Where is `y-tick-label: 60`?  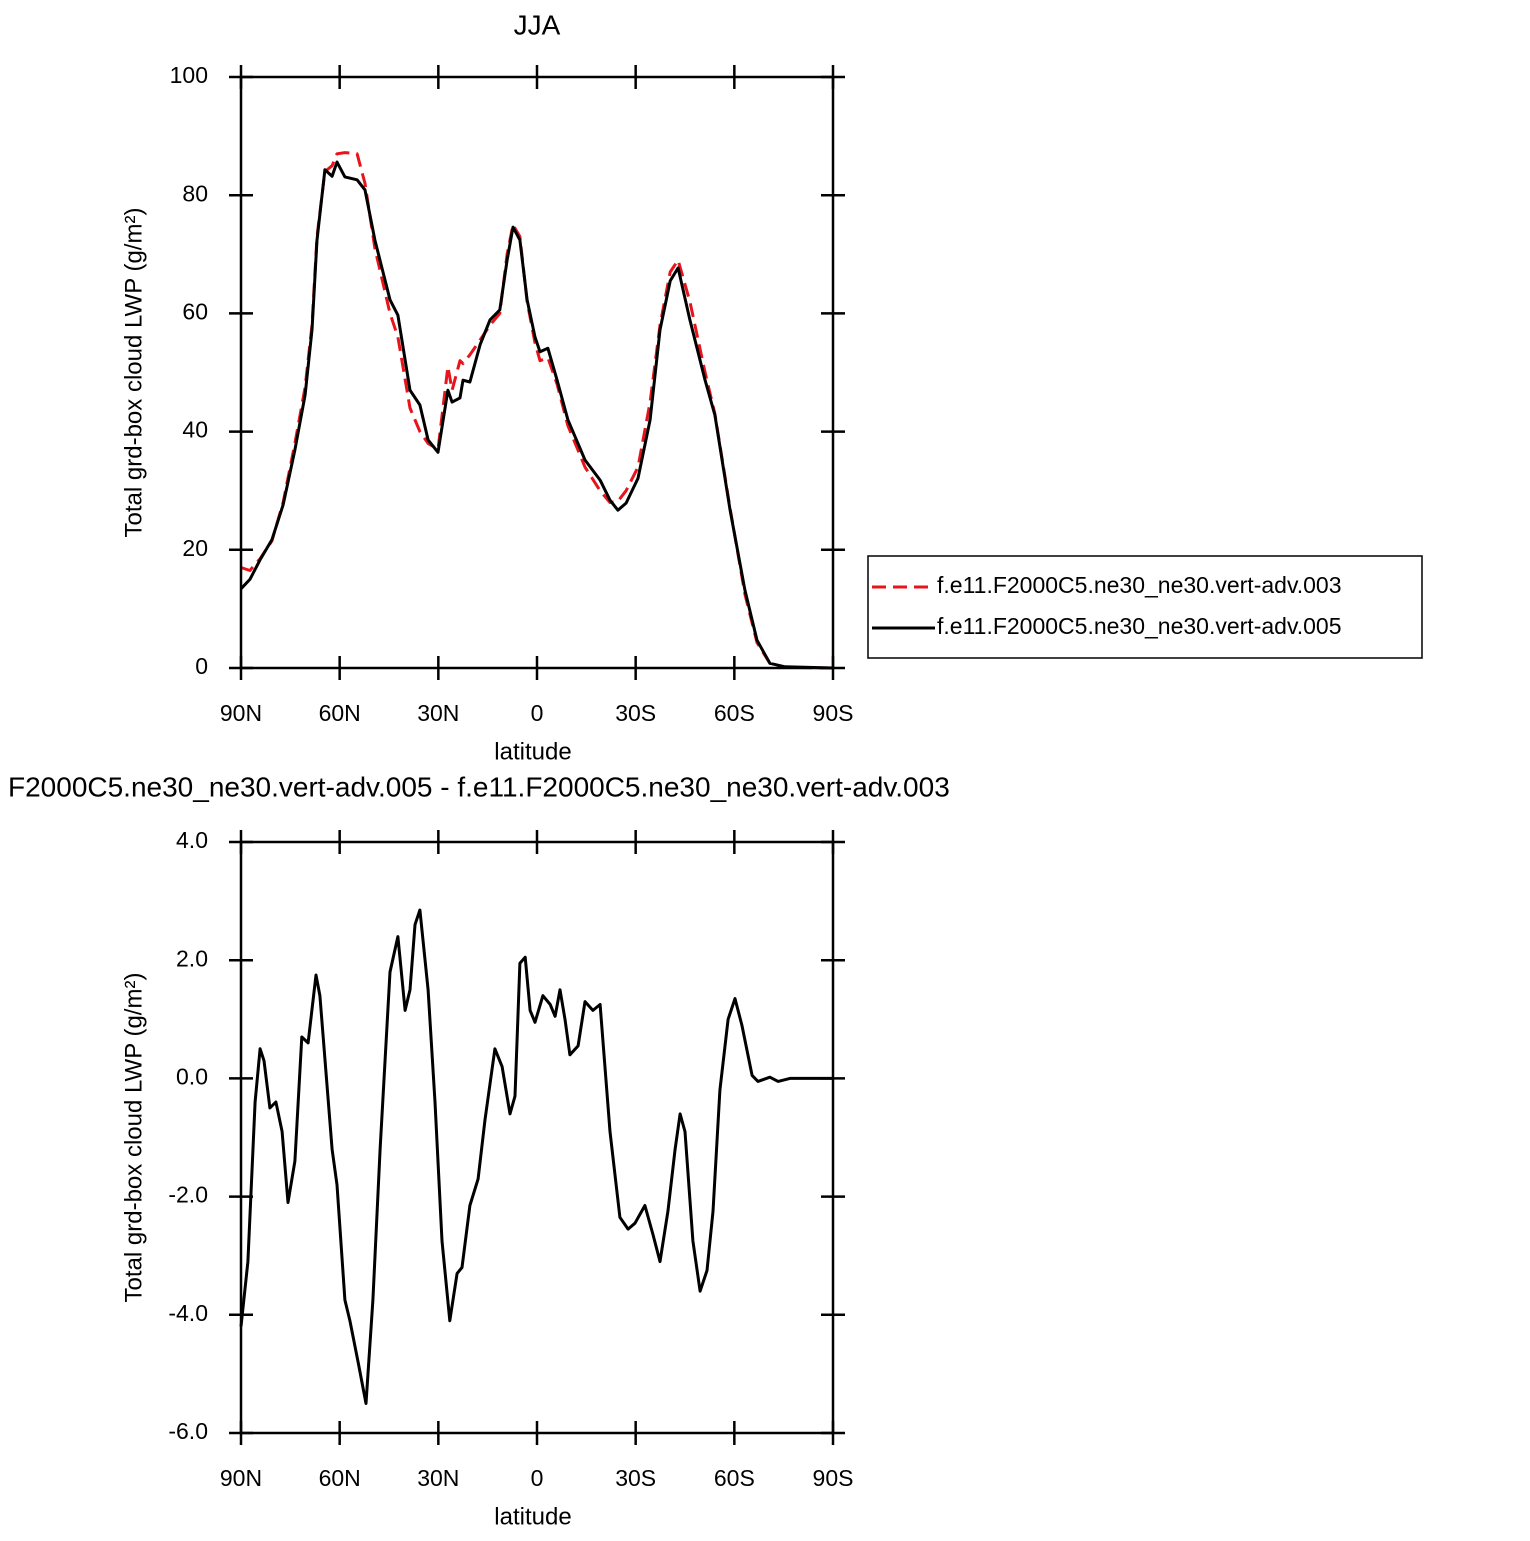
y-tick-label: 60 is located at coordinates (195, 311).